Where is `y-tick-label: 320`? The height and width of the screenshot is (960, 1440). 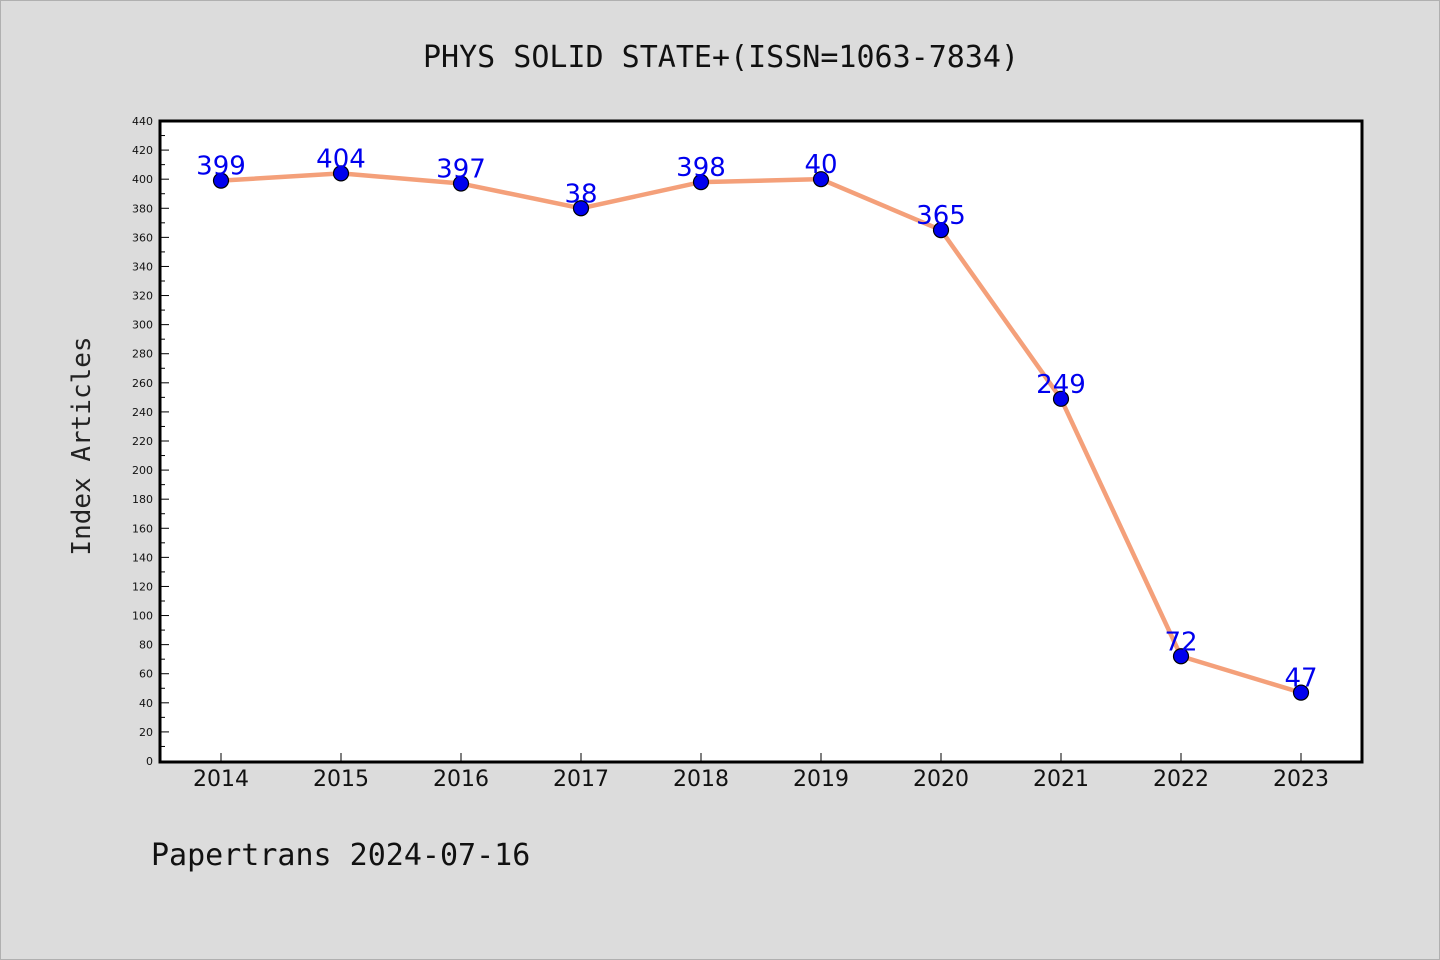
y-tick-label: 320 is located at coordinates (142, 296).